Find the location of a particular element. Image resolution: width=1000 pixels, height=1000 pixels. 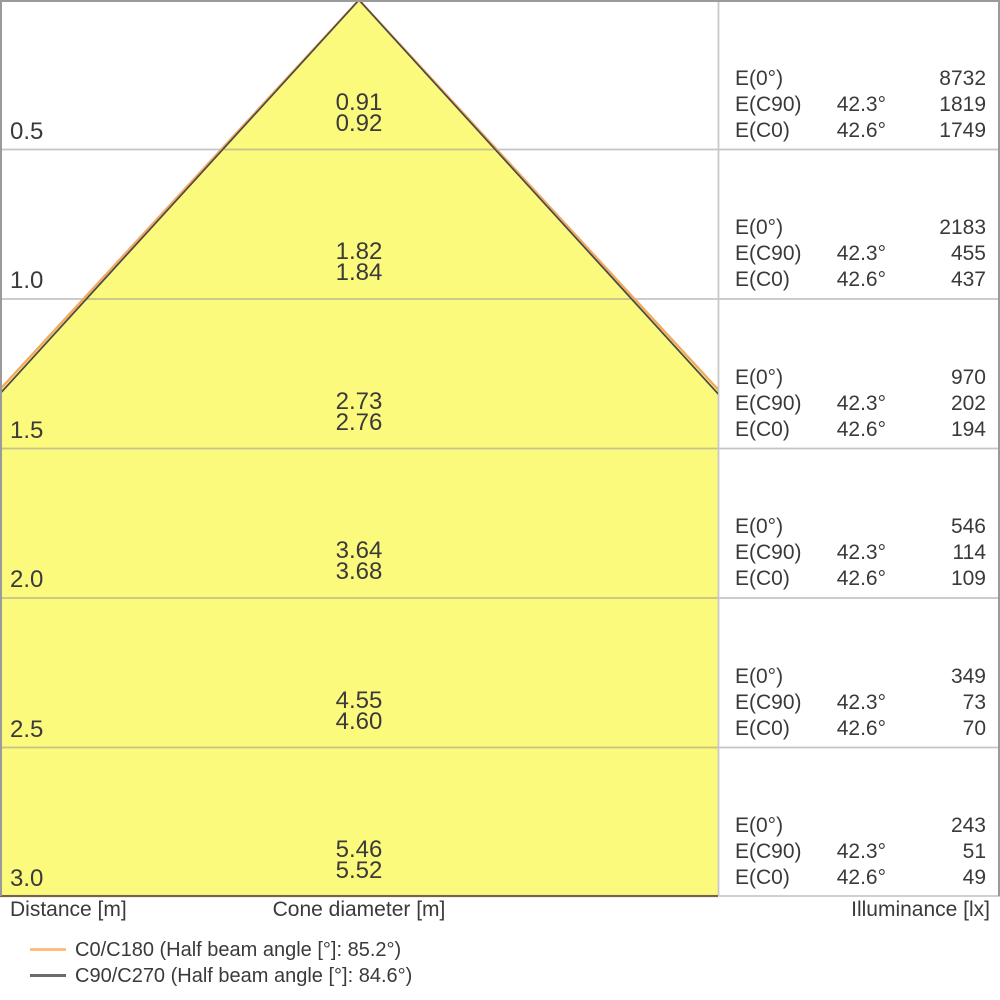

ec0-value: 1749 is located at coordinates (962, 130).